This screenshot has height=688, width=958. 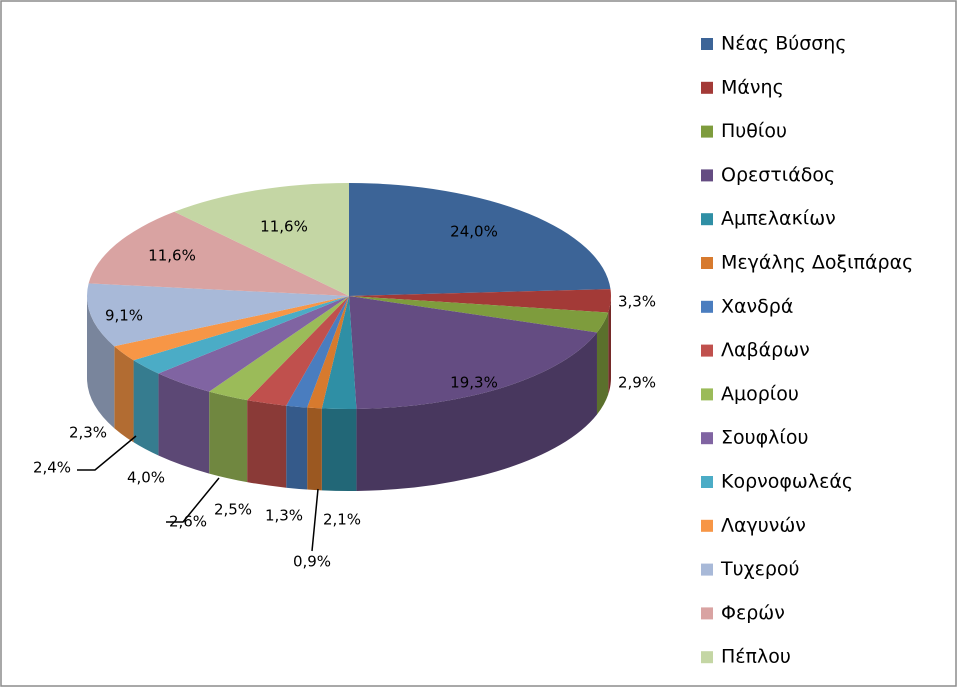 What do you see at coordinates (778, 175) in the screenshot?
I see `legend-label: Ορεστιάδος` at bounding box center [778, 175].